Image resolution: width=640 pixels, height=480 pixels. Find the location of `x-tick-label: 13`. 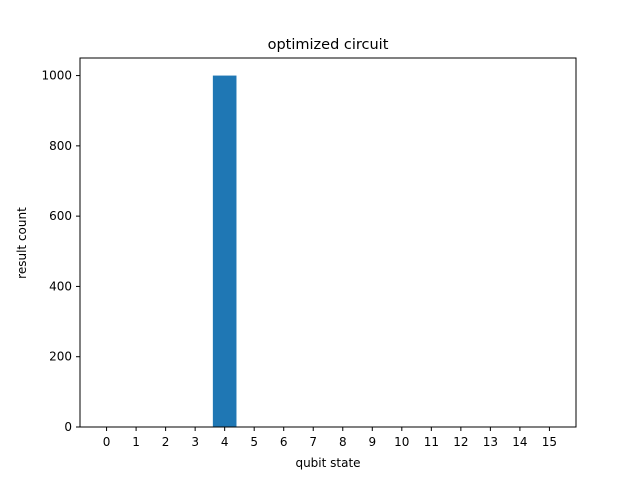

x-tick-label: 13 is located at coordinates (490, 442).